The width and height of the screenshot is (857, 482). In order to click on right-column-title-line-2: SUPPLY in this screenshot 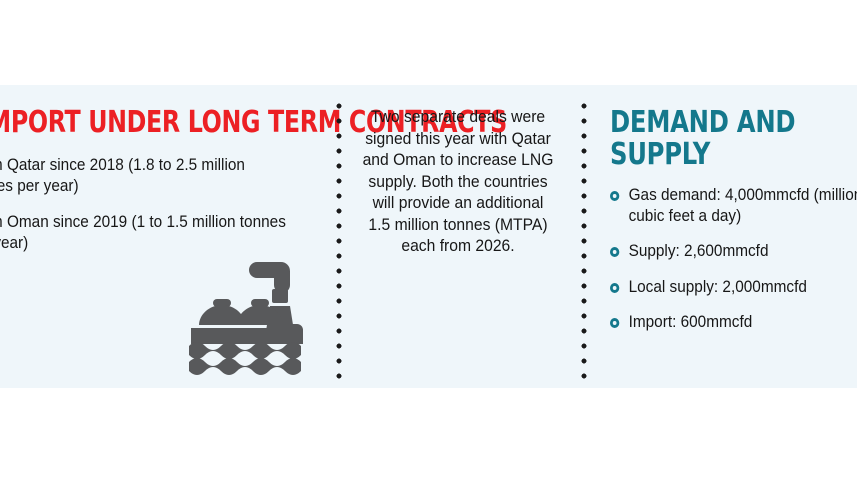, I will do `click(660, 154)`.